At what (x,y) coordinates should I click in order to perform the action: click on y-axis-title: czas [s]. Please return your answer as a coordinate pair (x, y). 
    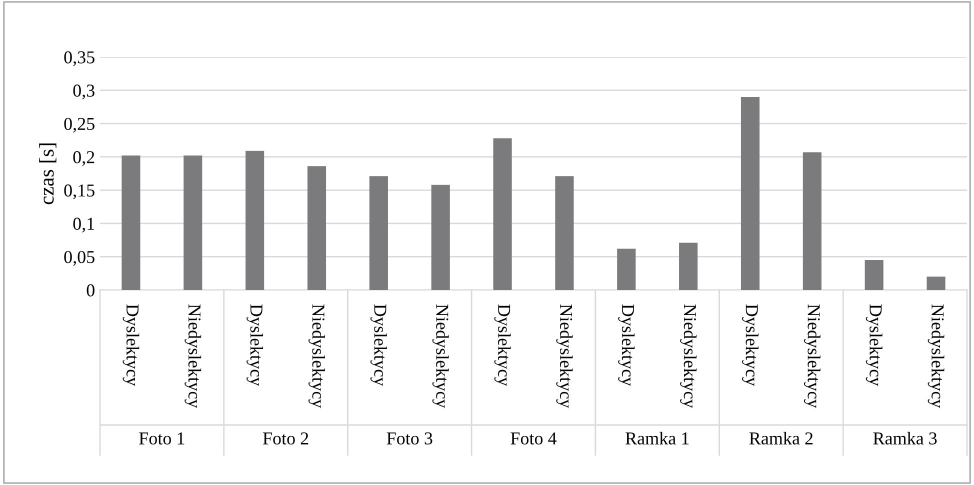
    Looking at the image, I should click on (47, 174).